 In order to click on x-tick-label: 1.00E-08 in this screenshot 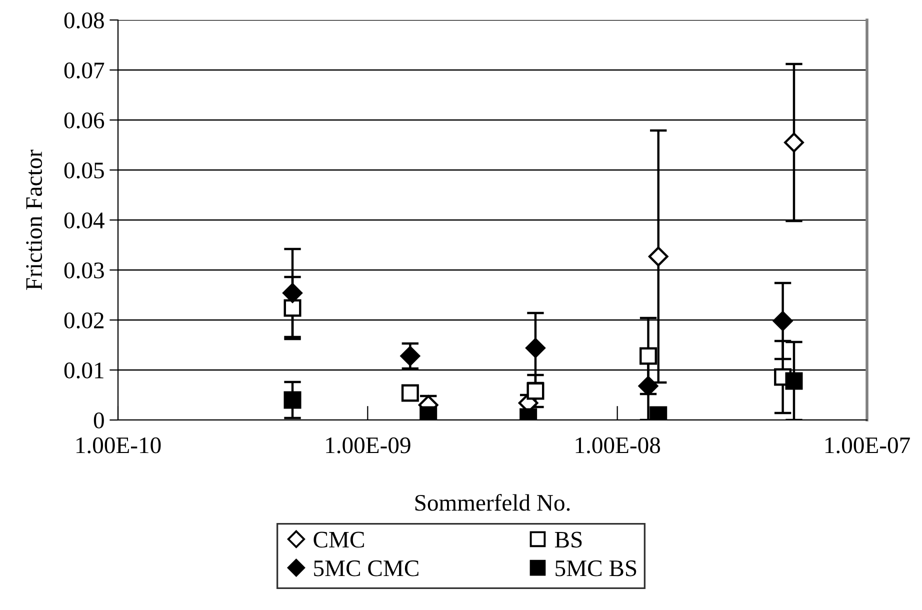, I will do `click(618, 445)`.